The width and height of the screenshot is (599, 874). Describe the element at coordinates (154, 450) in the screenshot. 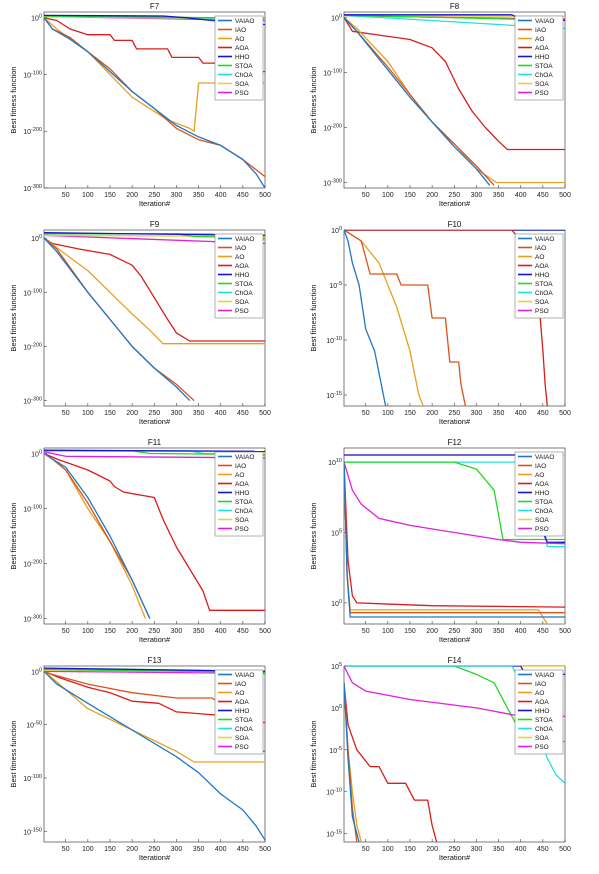

I see `series-line-hho` at that location.